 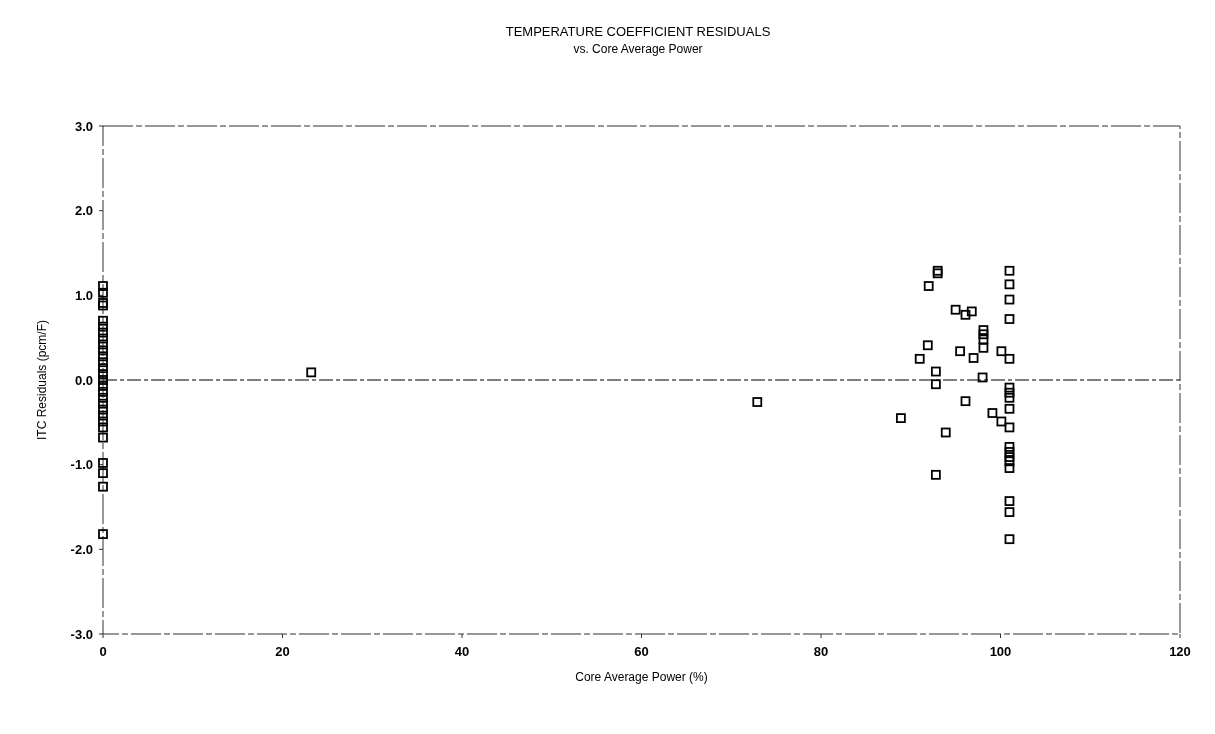 What do you see at coordinates (1180, 651) in the screenshot?
I see `x-tick-label: 120` at bounding box center [1180, 651].